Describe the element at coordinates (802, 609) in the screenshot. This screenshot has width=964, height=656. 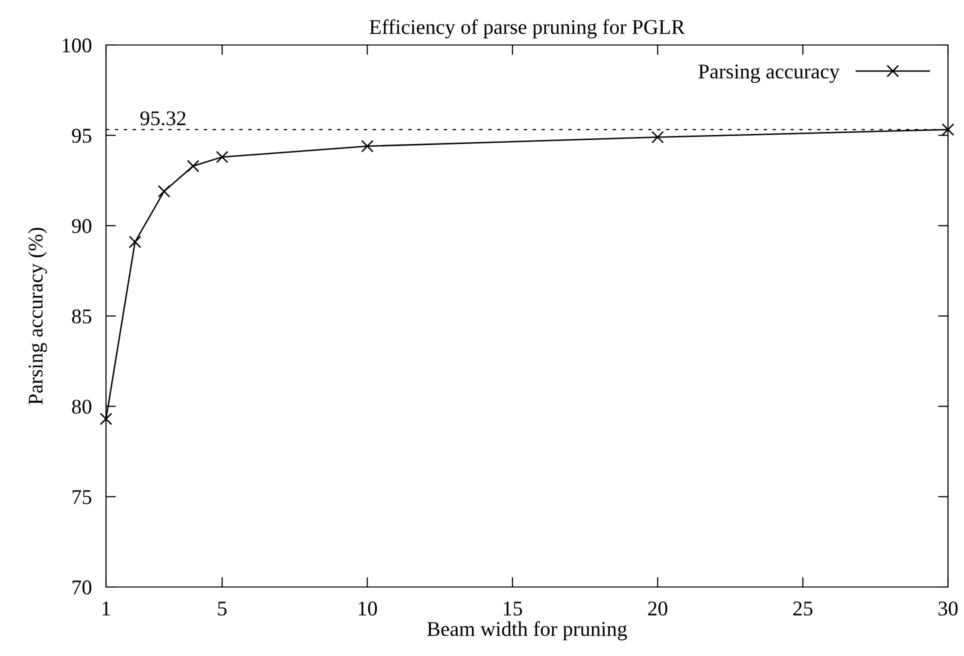
I see `x-tick-label: 25` at that location.